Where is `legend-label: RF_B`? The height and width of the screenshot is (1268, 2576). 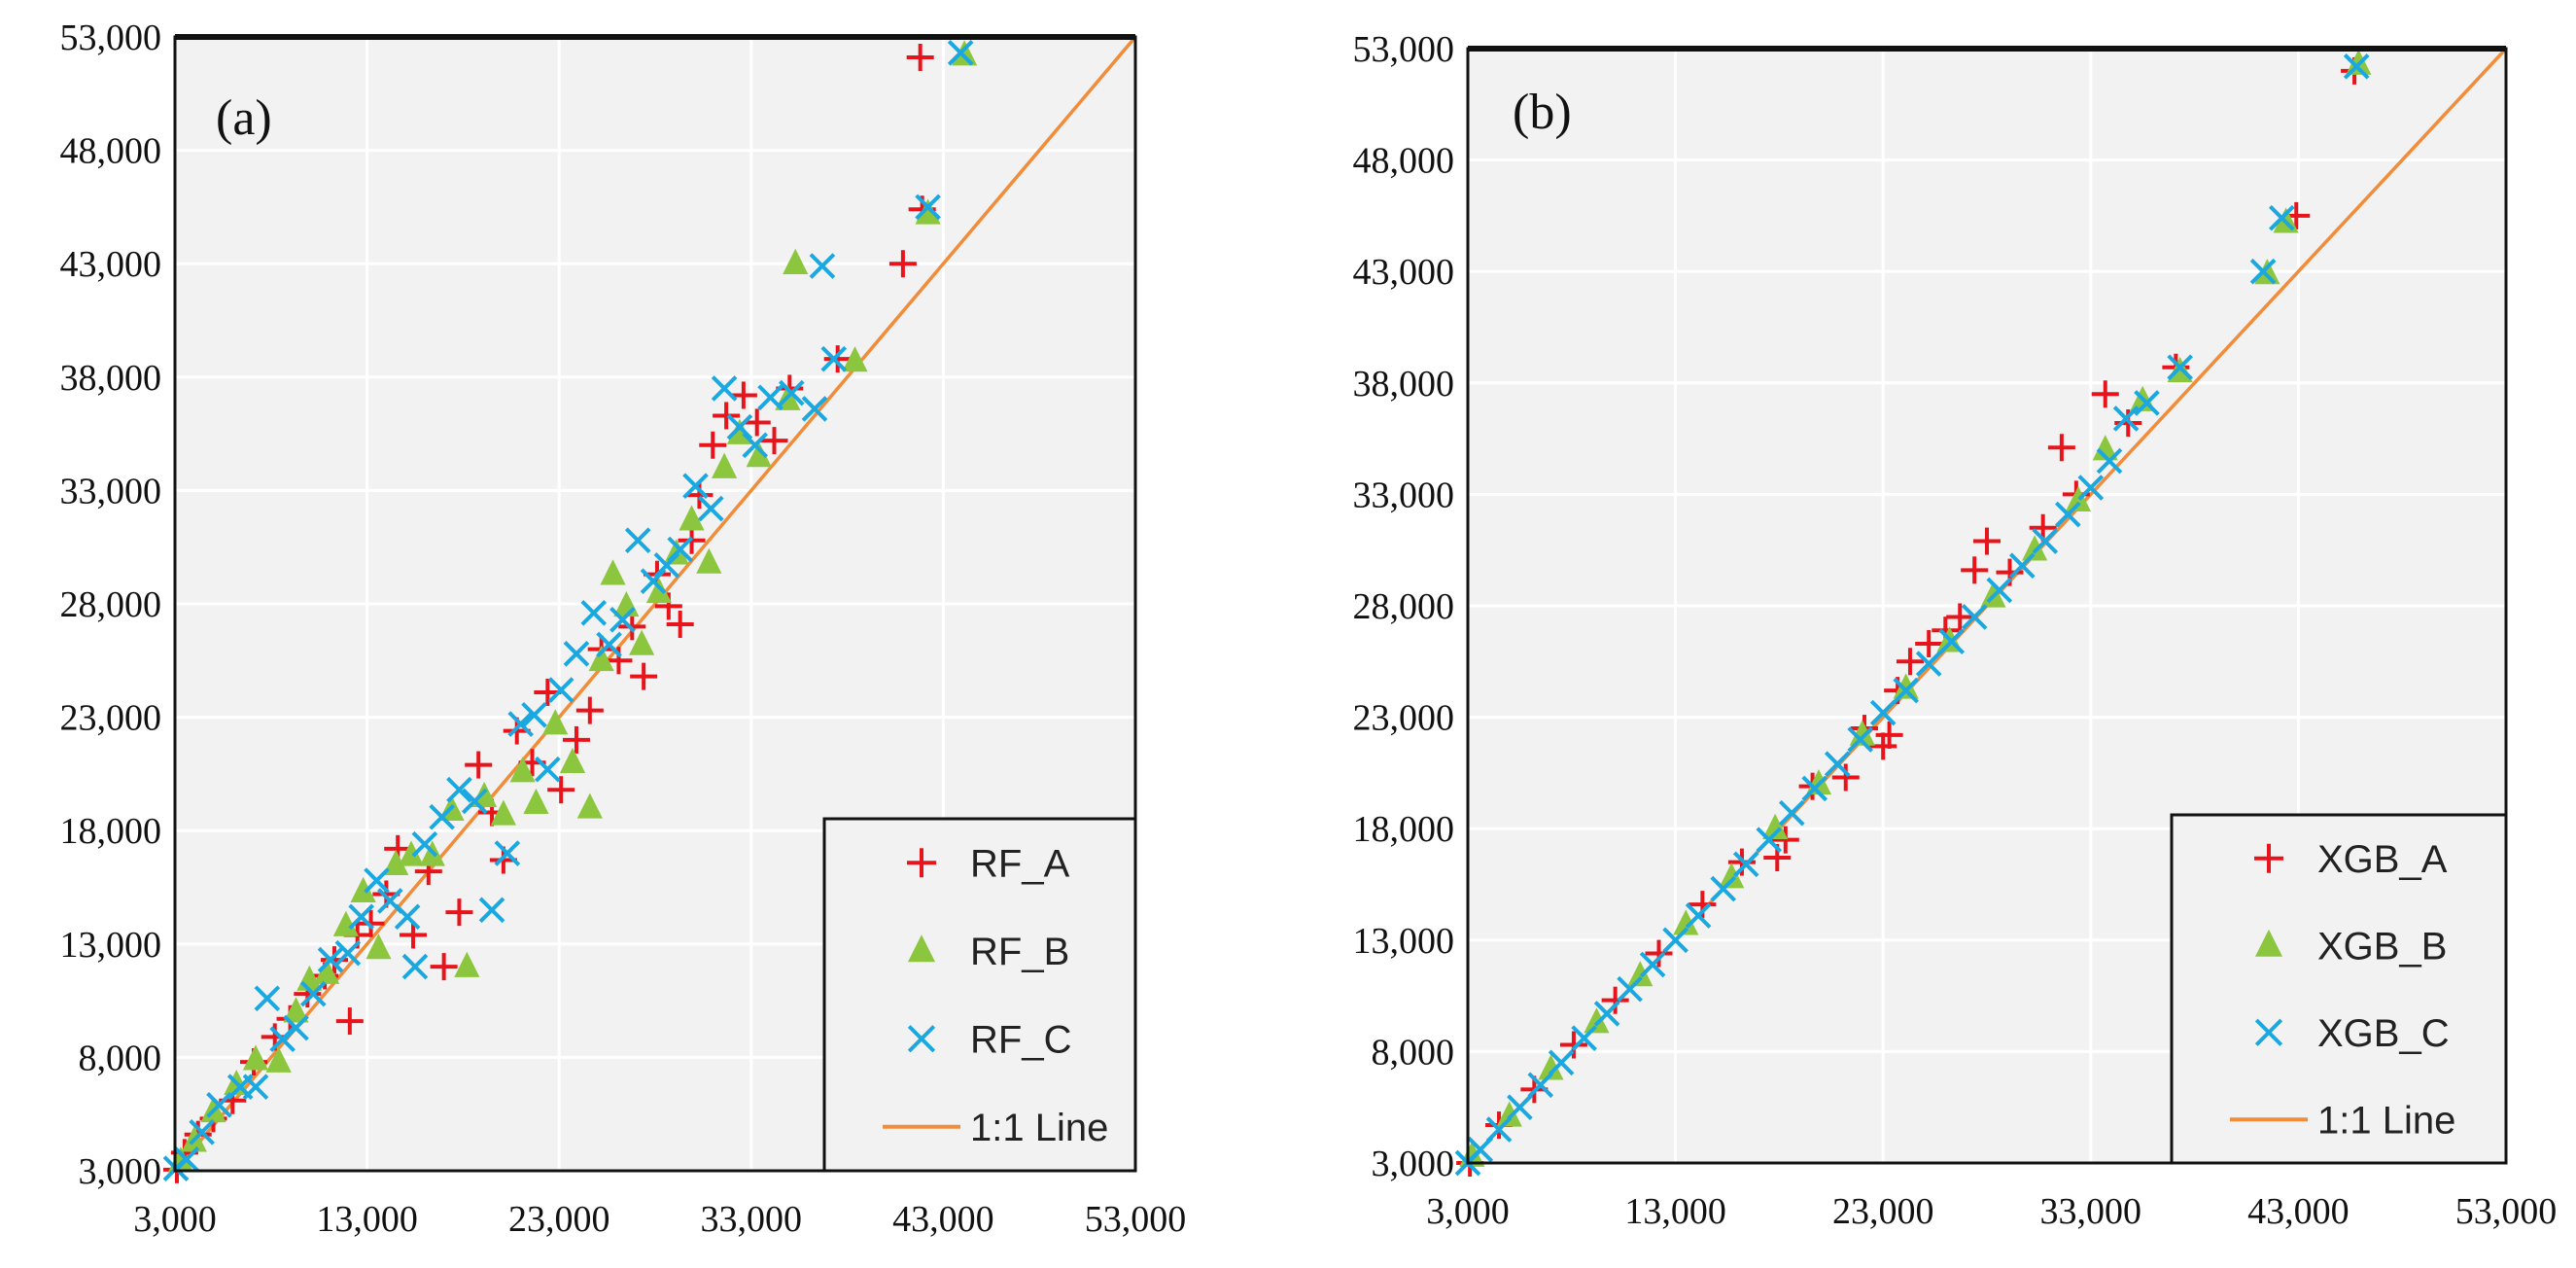 legend-label: RF_B is located at coordinates (1020, 952).